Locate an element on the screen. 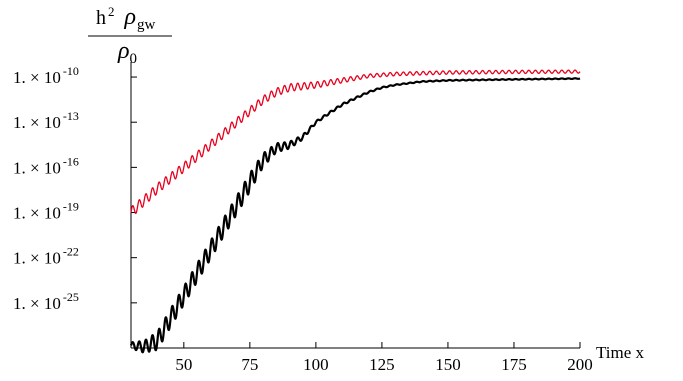  x-tick-label: 175 is located at coordinates (514, 364).